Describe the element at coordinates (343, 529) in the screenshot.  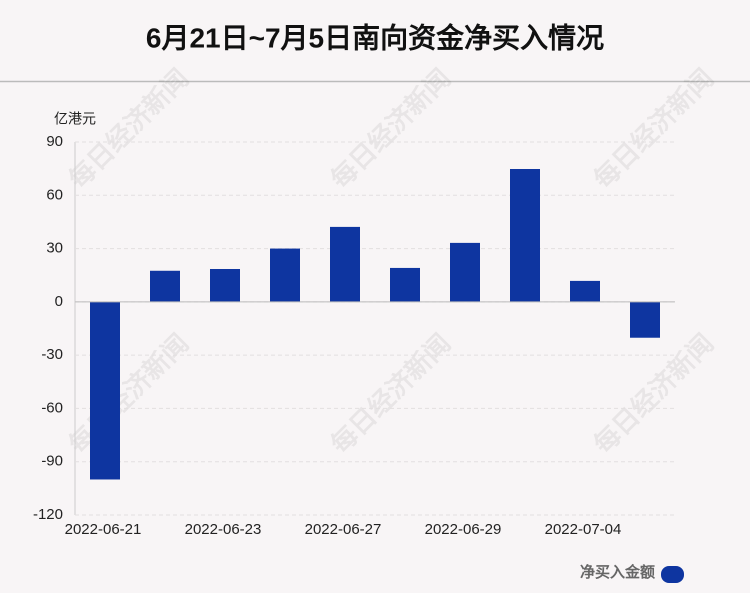
I see `x-tick-label: 2022-06-27` at that location.